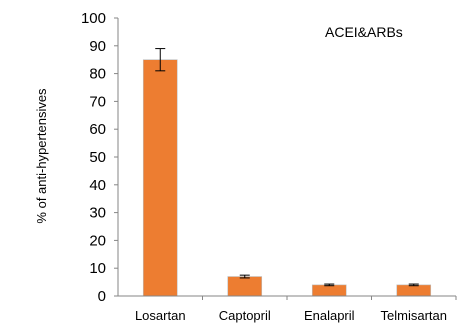 This screenshot has height=328, width=461. I want to click on y-tick-label: 90, so click(97, 46).